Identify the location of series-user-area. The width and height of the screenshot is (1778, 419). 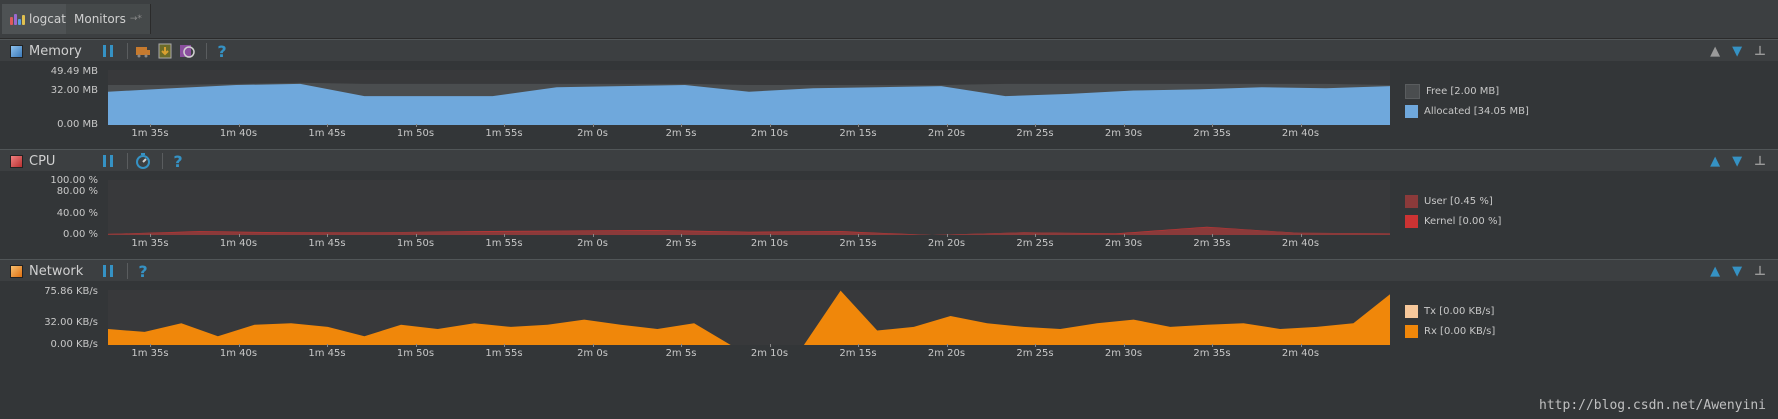
(749, 231).